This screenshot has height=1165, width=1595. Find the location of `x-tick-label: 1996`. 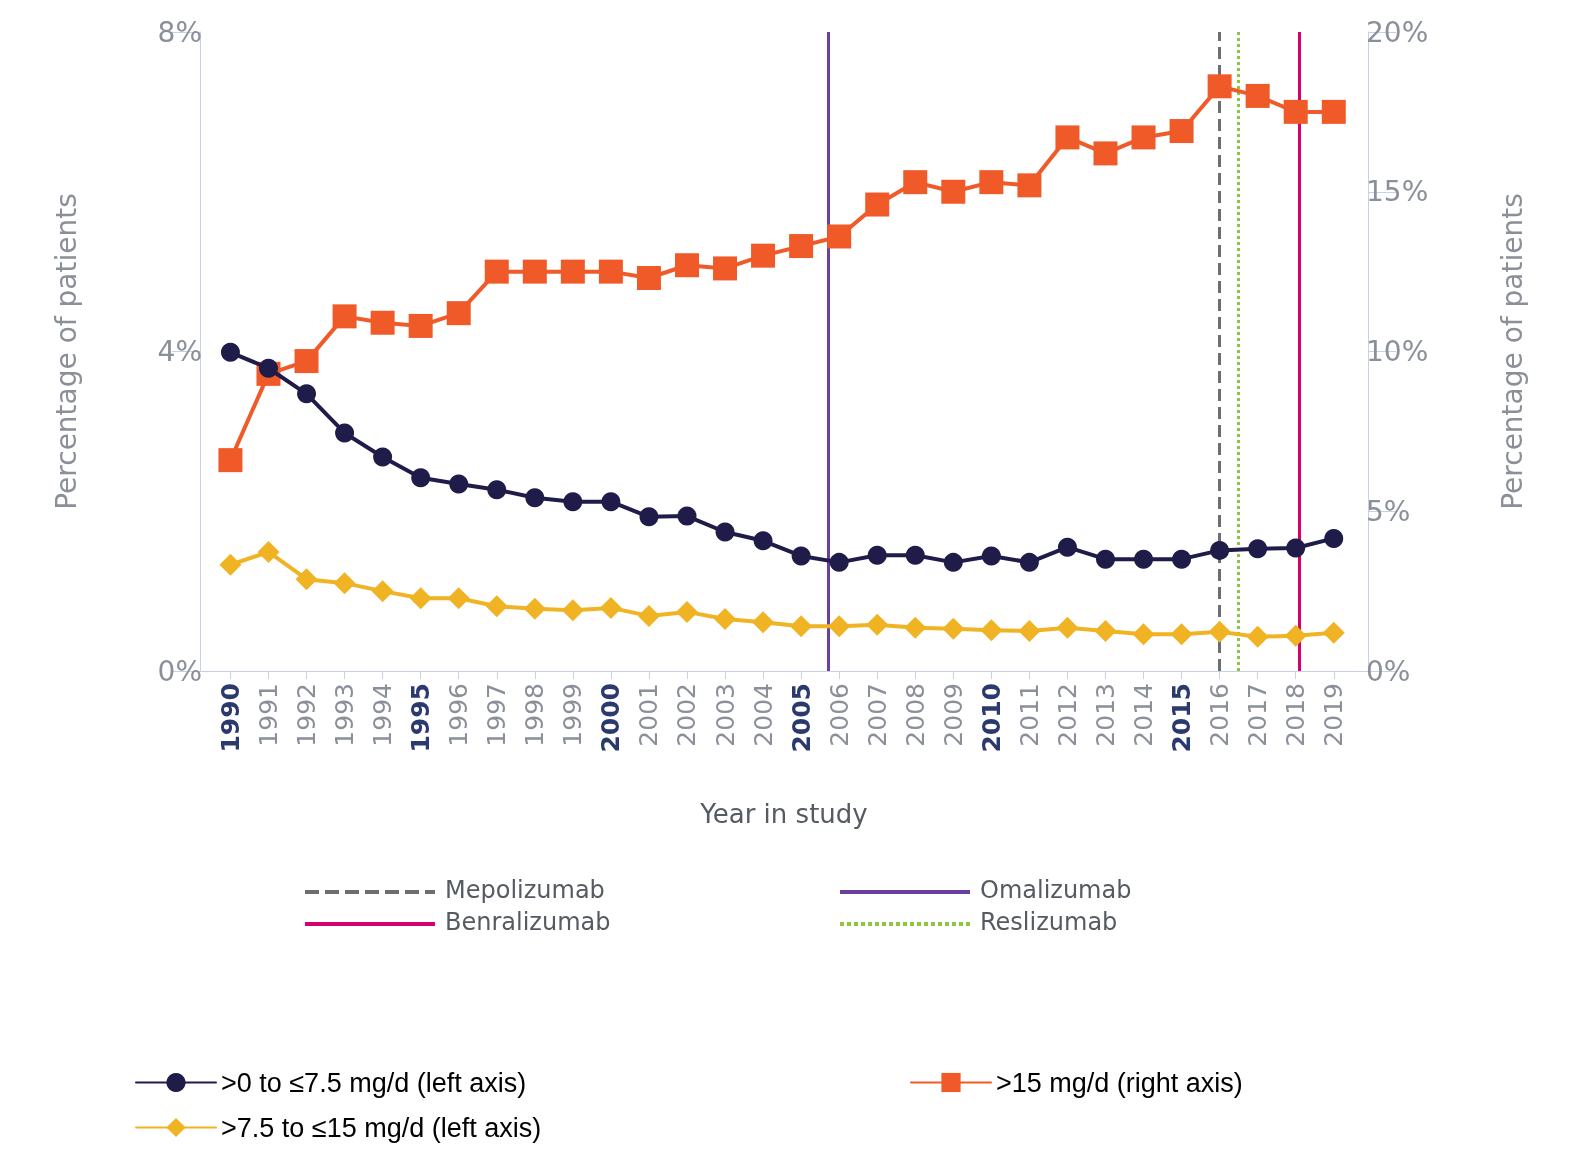

x-tick-label: 1996 is located at coordinates (459, 715).